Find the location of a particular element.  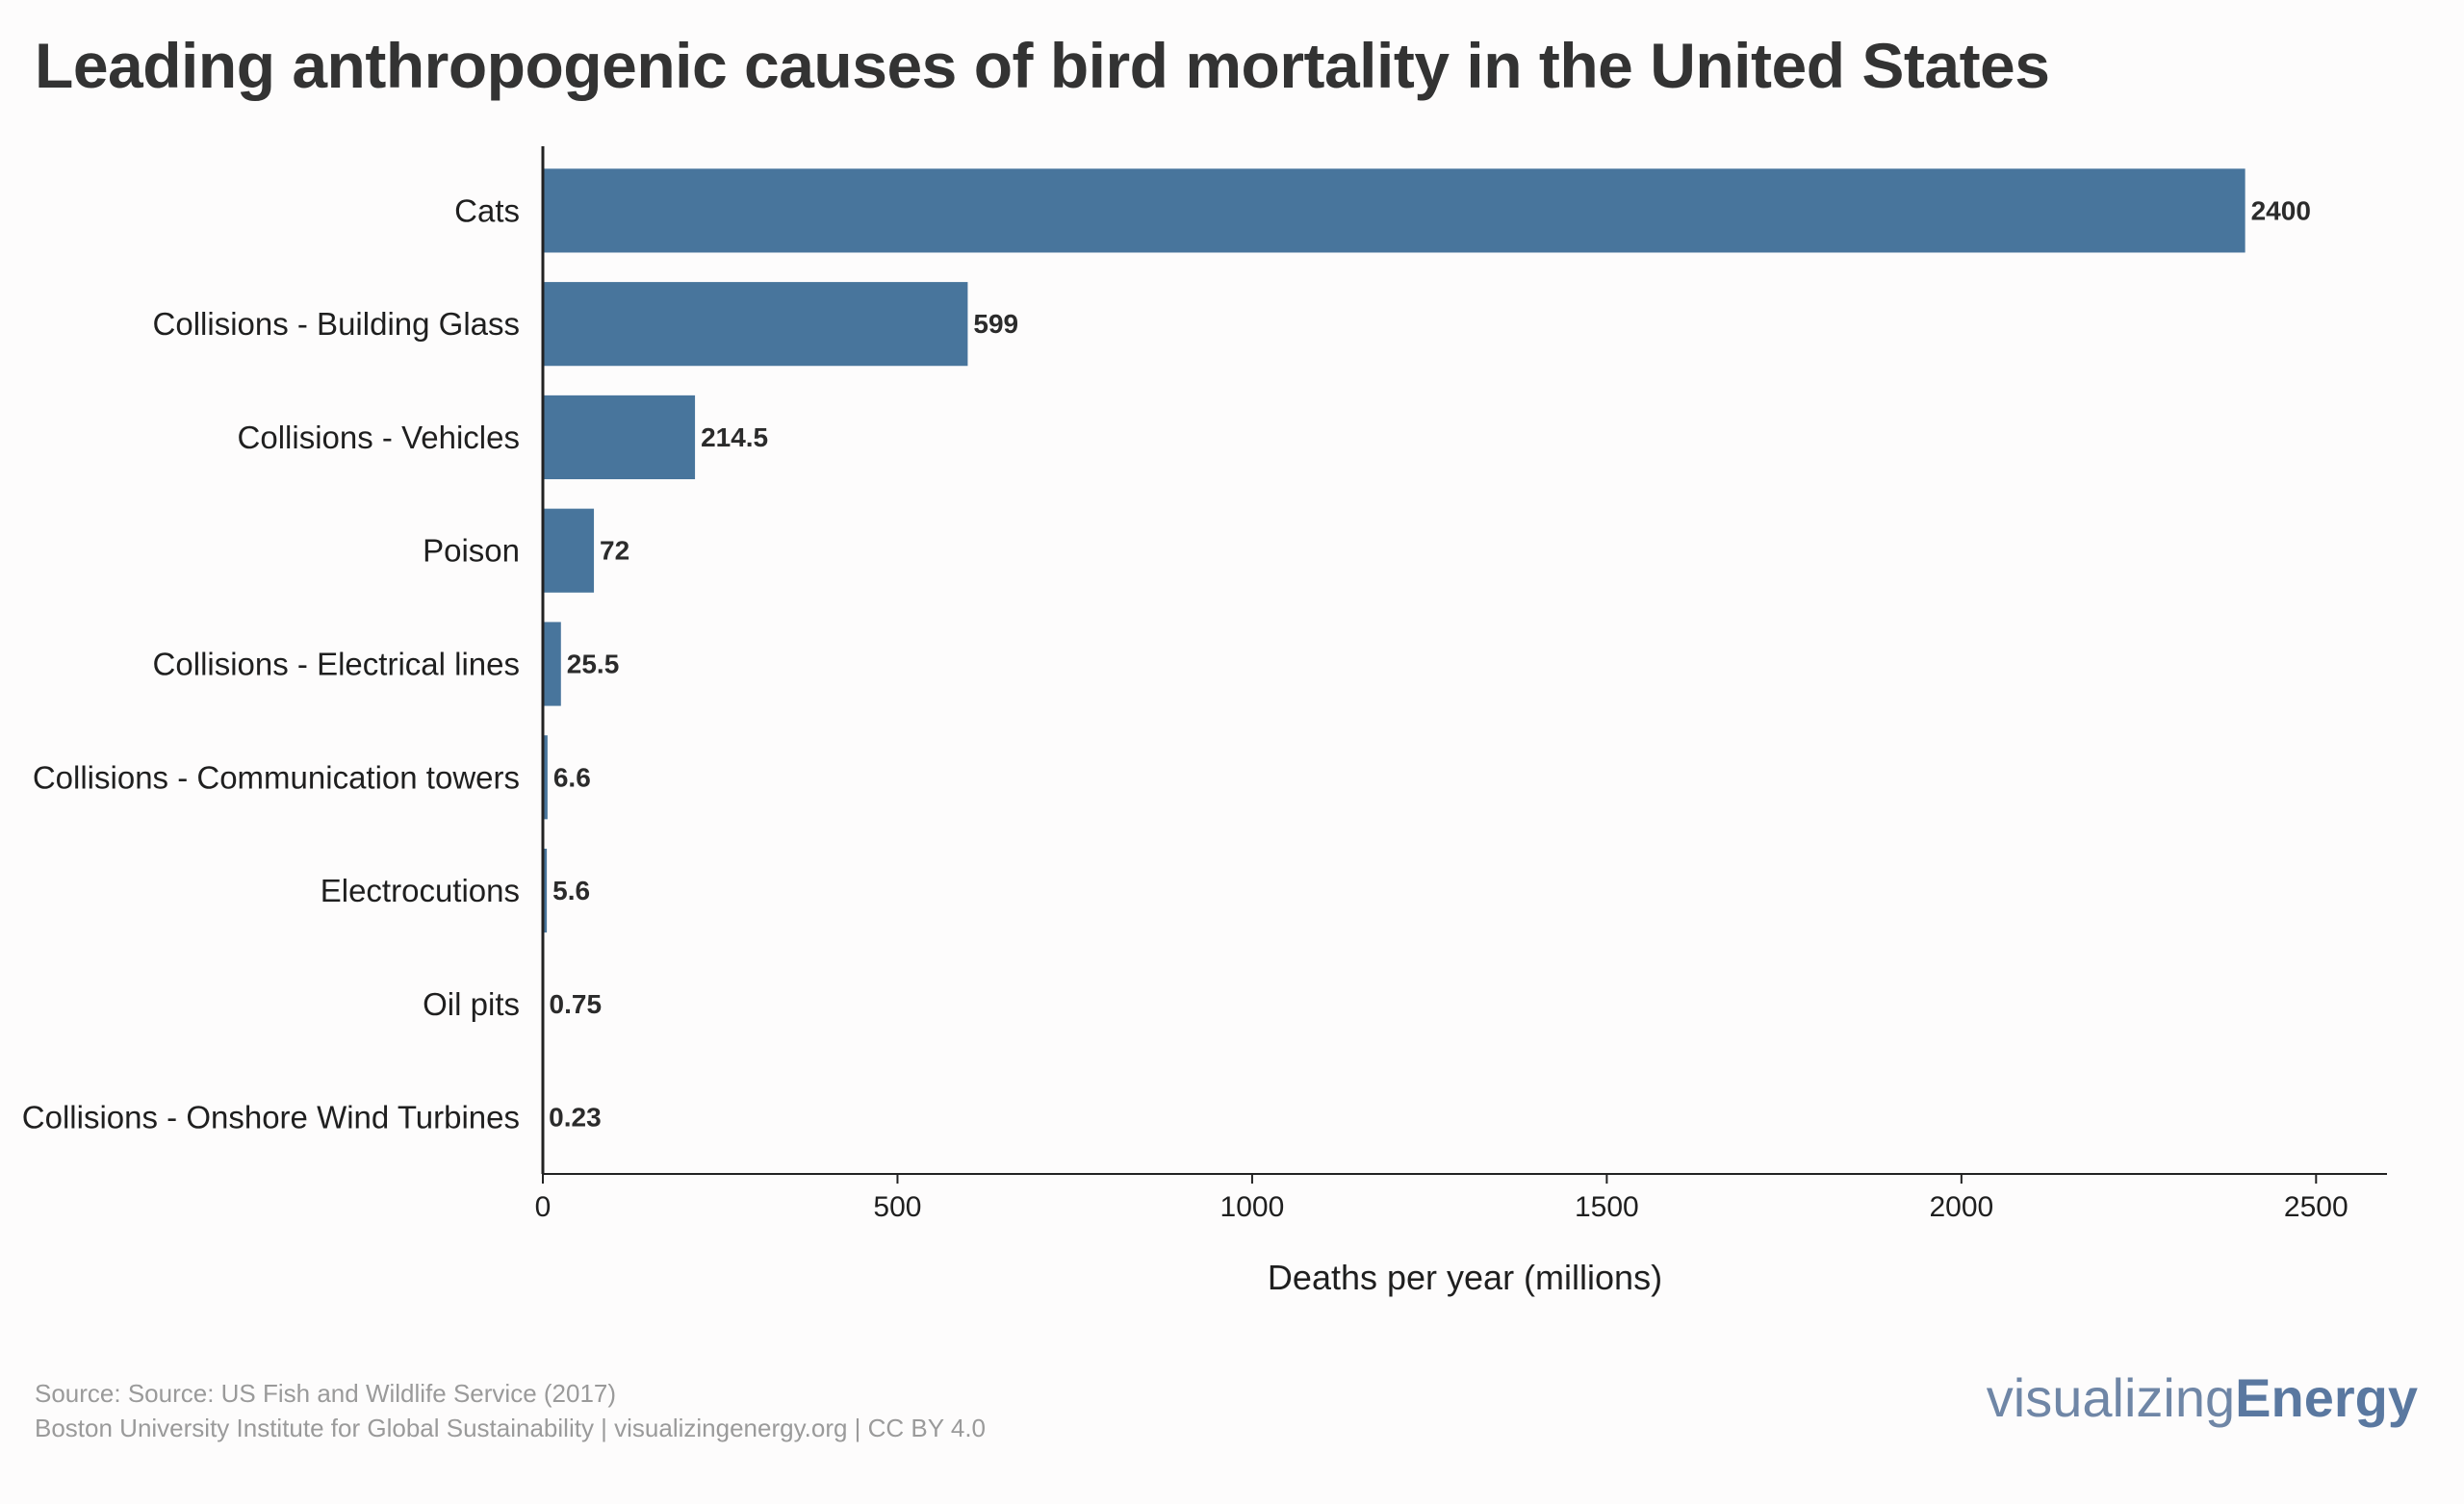

category-label: Electrocutions is located at coordinates (420, 890).